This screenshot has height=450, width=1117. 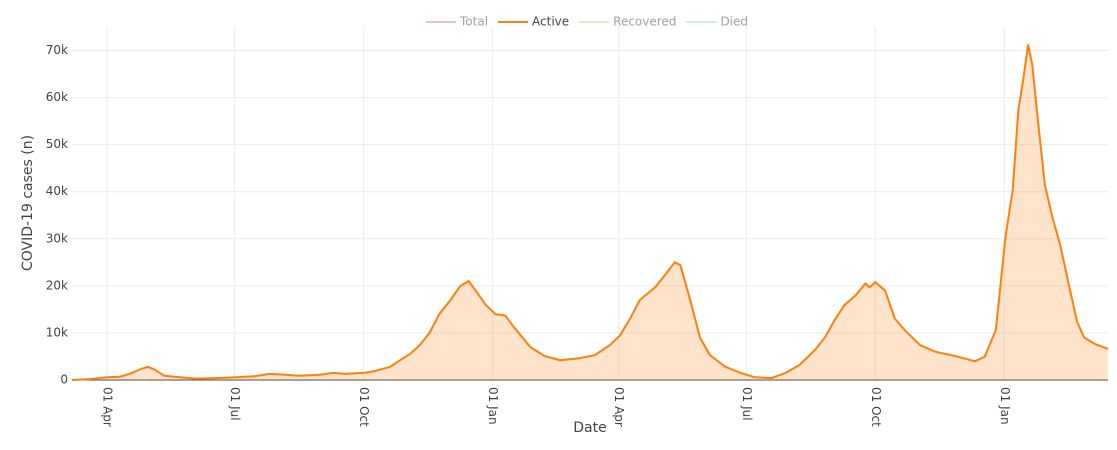 What do you see at coordinates (550, 22) in the screenshot?
I see `legend-label: Active` at bounding box center [550, 22].